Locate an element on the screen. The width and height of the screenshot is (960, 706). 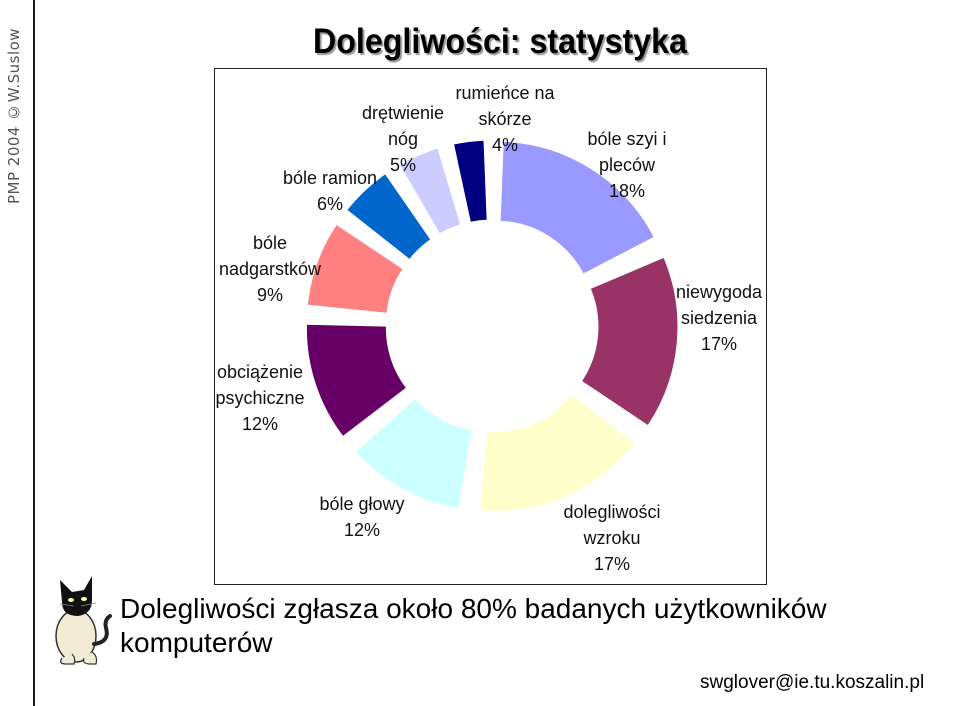
slice-label: drętwienie nóg 5% is located at coordinates (403, 139).